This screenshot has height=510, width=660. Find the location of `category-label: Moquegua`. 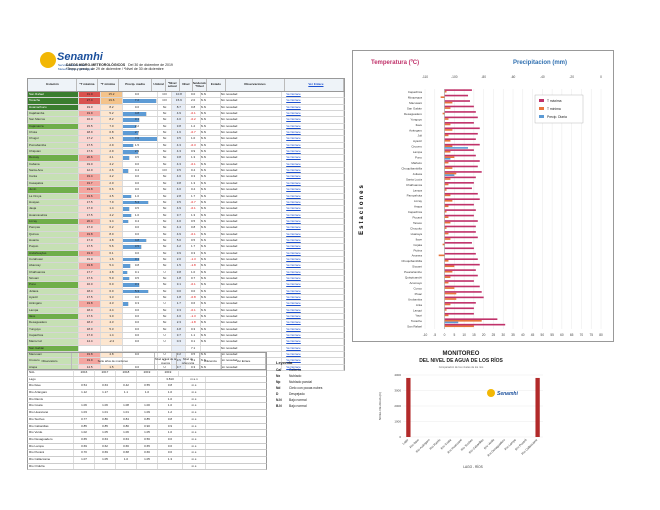

category-label: Moquegua is located at coordinates (415, 98).